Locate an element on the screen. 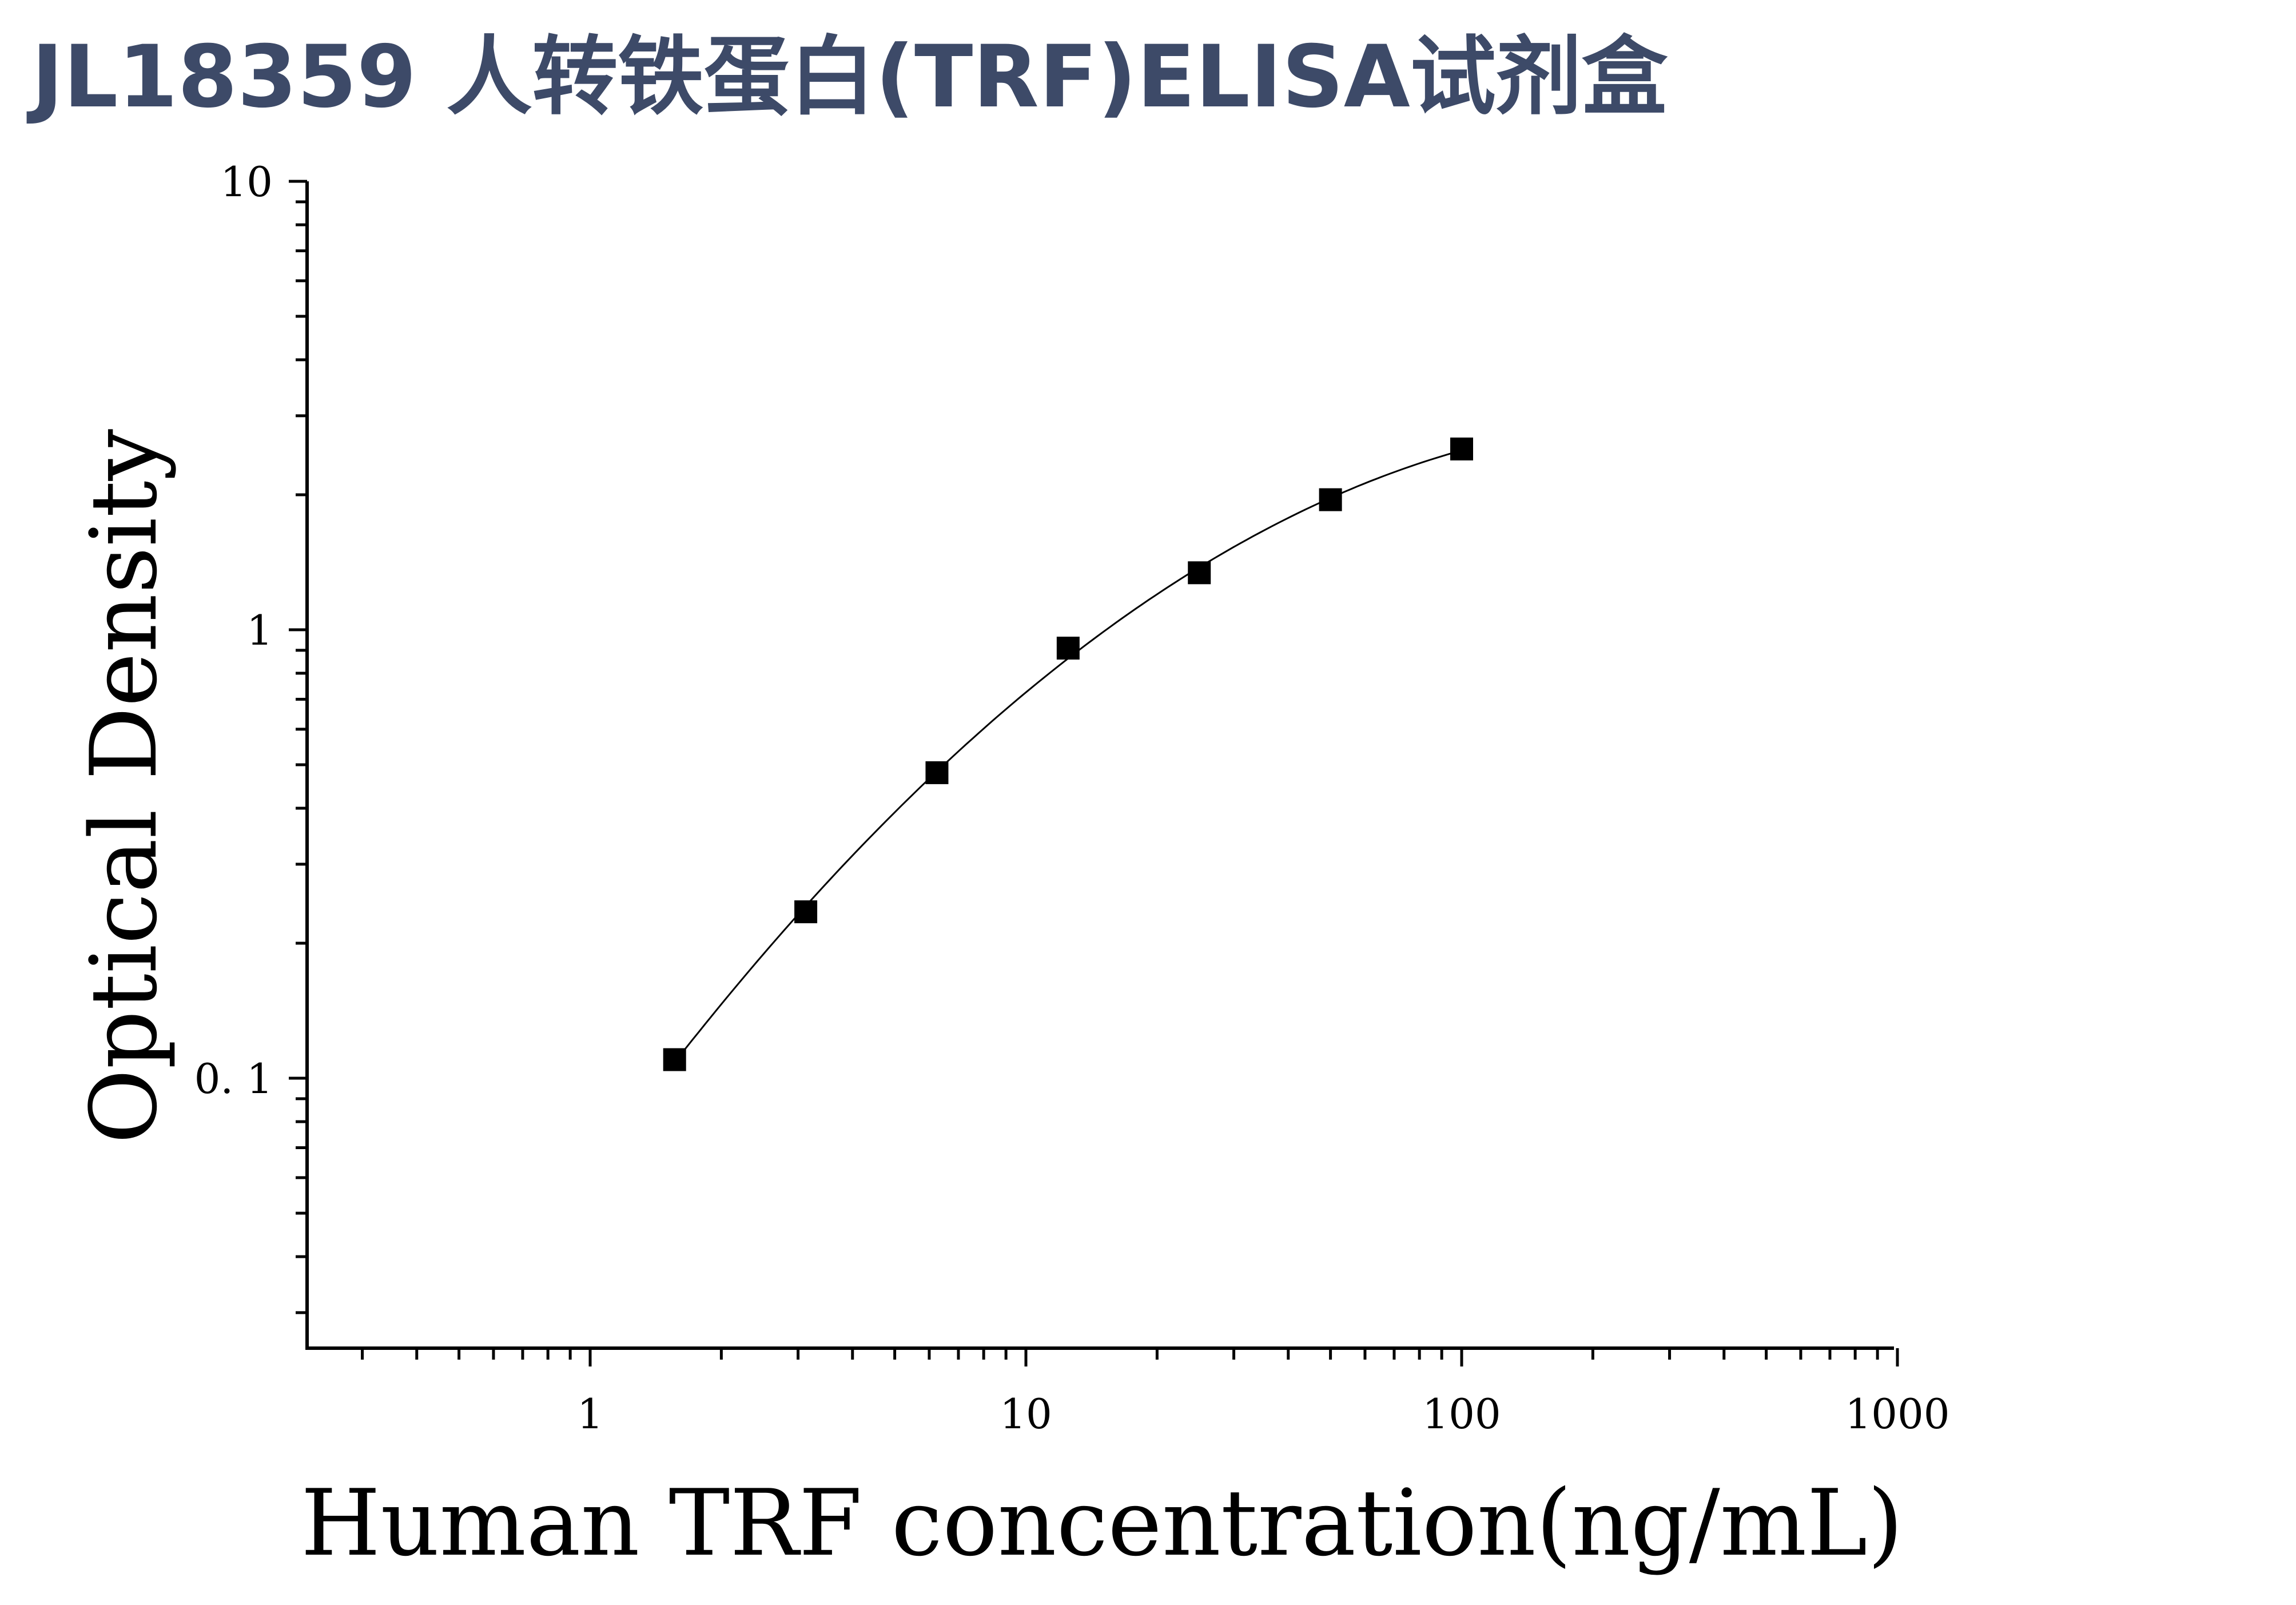 The height and width of the screenshot is (1605, 2296). x-tick-label: 1000 is located at coordinates (1897, 1414).